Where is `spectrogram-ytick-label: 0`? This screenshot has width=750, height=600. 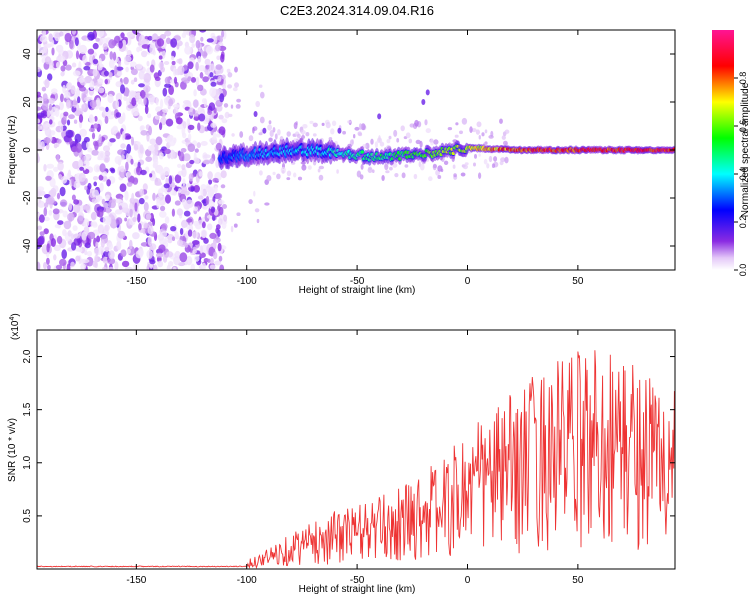 spectrogram-ytick-label: 0 is located at coordinates (27, 150).